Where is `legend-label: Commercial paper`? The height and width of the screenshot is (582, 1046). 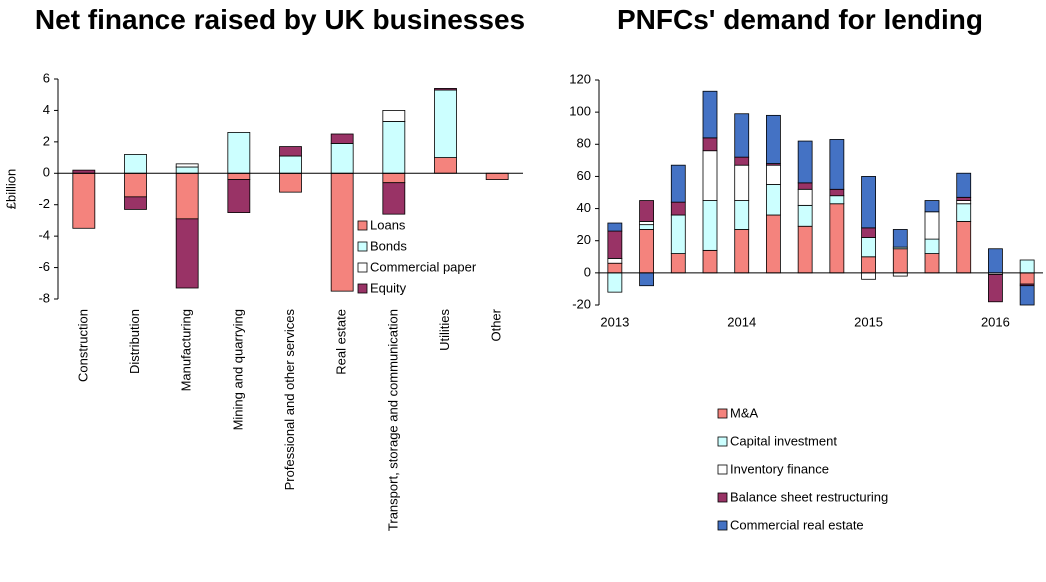
legend-label: Commercial paper is located at coordinates (423, 266).